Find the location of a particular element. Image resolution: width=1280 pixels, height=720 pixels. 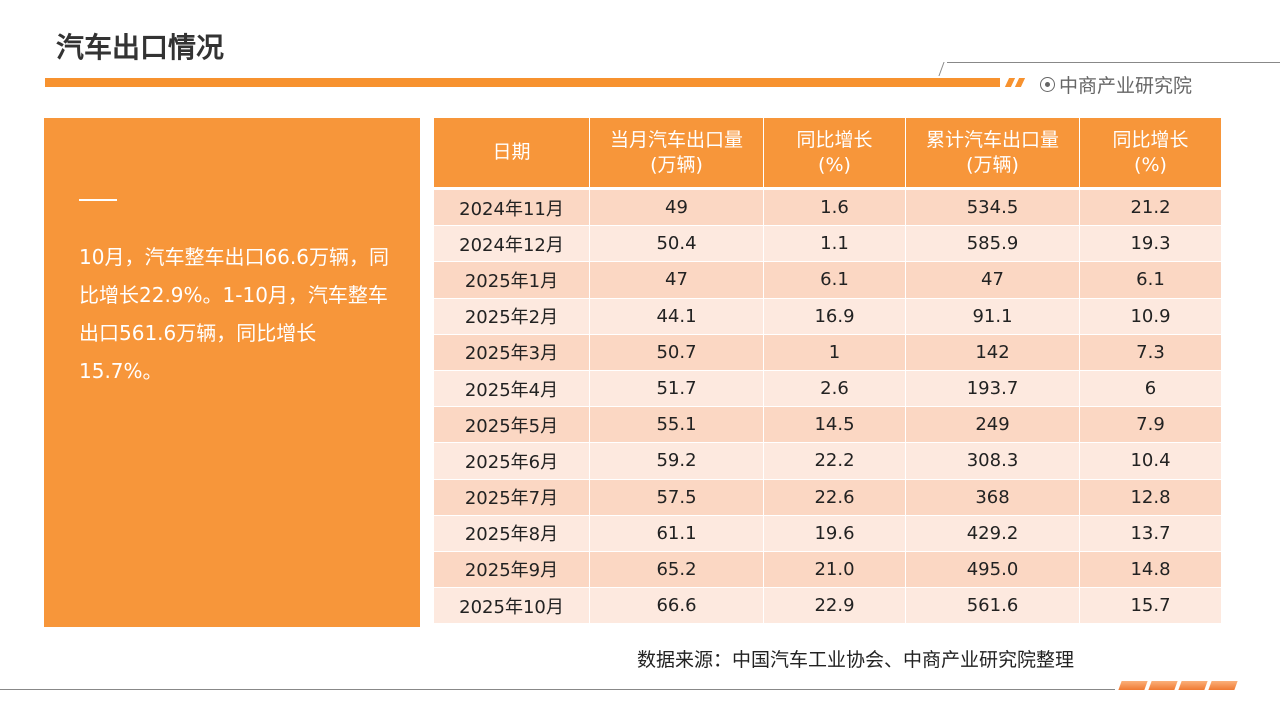

table-cell: 2025年1月 is located at coordinates (512, 280).